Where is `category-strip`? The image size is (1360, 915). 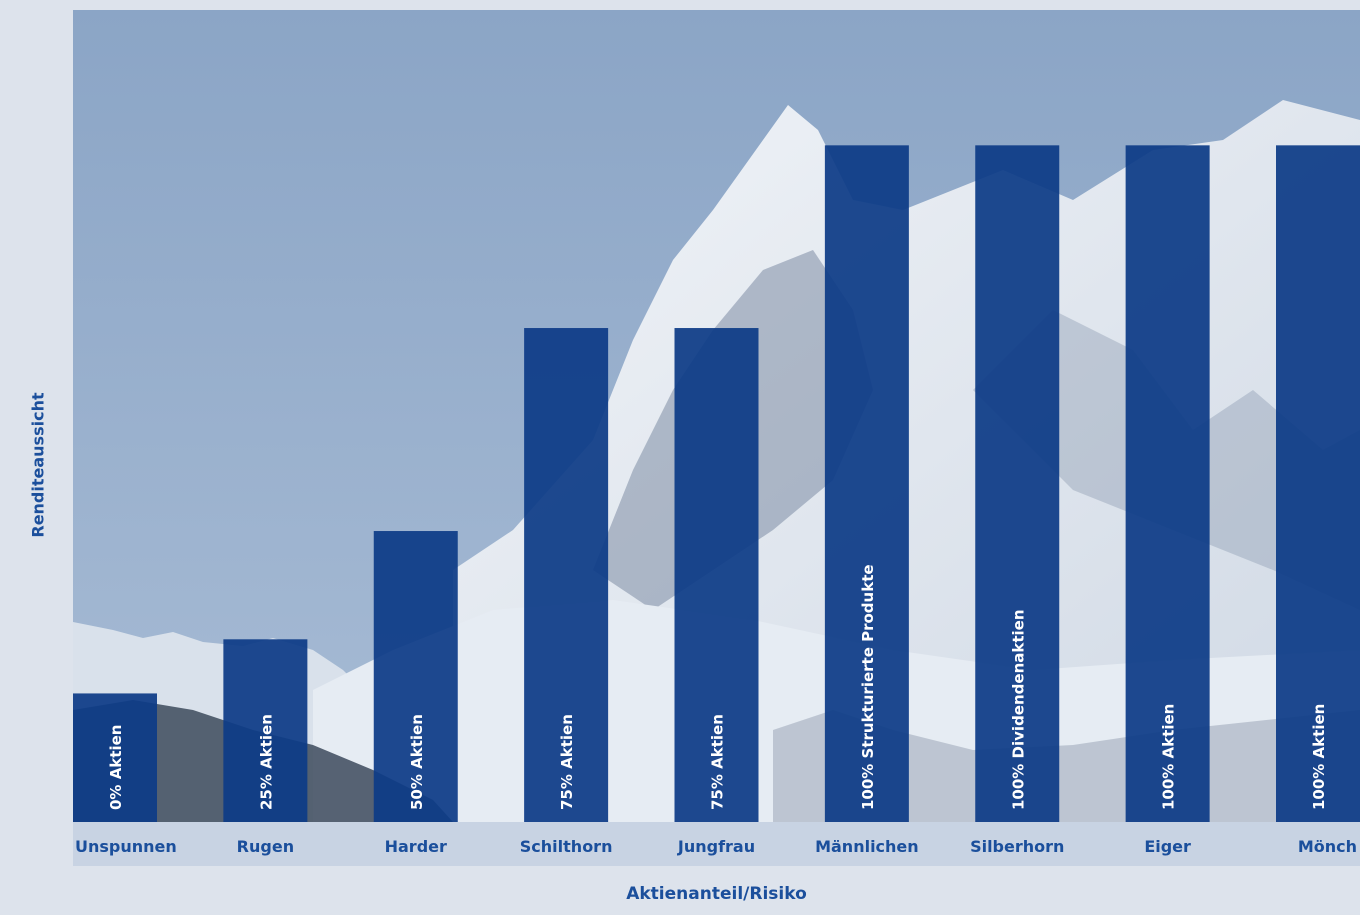
category-strip is located at coordinates (716, 844).